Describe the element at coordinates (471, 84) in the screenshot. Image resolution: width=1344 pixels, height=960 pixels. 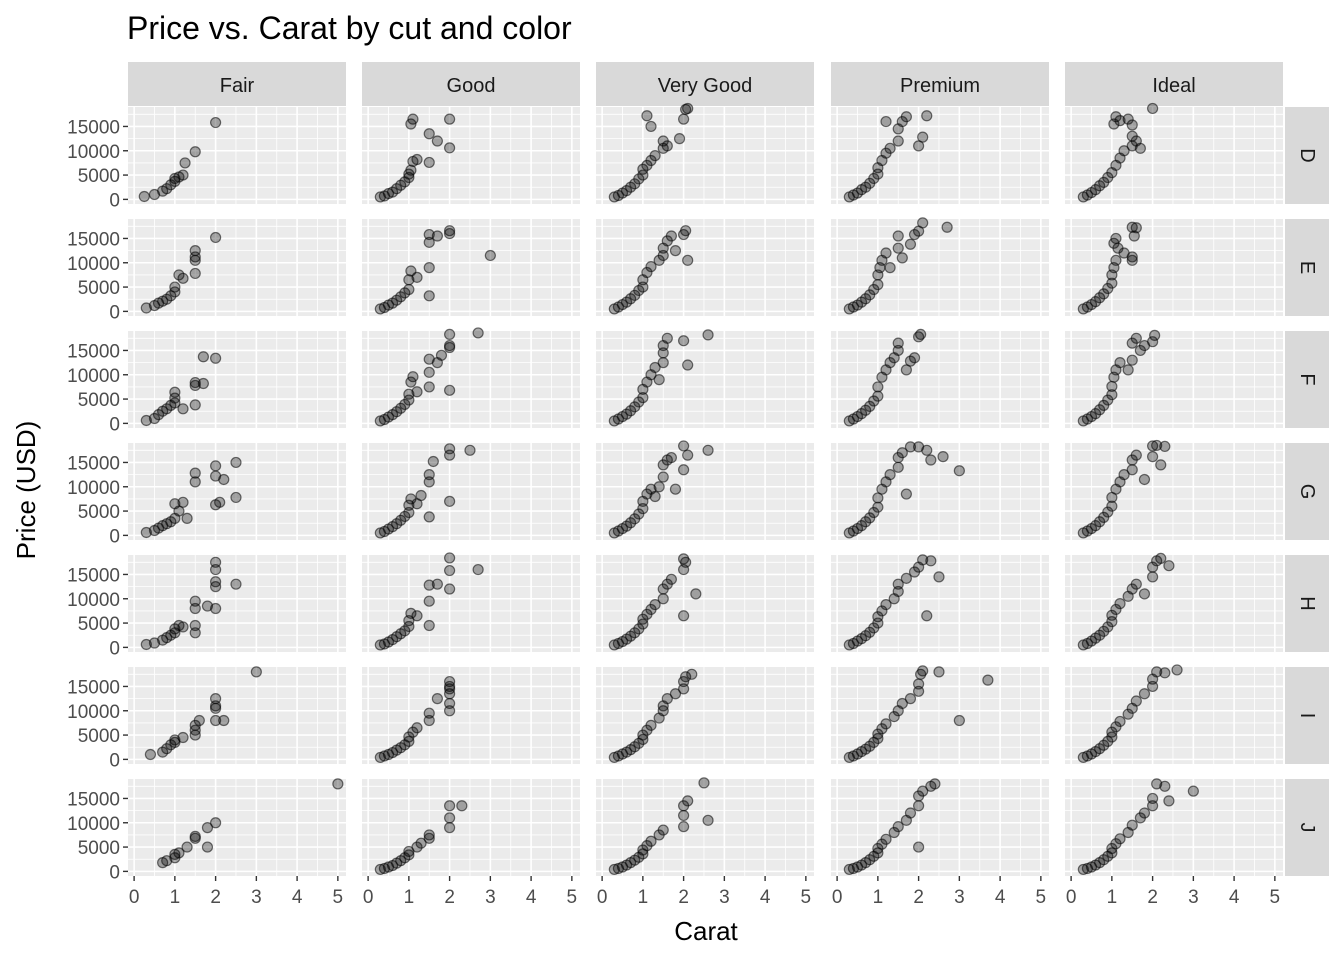
I see `facet-strip-good` at that location.